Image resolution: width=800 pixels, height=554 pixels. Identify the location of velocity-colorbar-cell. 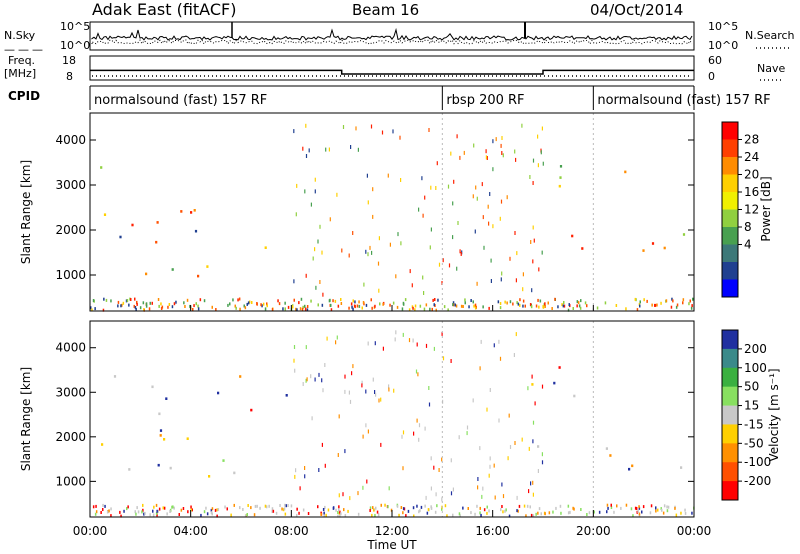
(730, 434).